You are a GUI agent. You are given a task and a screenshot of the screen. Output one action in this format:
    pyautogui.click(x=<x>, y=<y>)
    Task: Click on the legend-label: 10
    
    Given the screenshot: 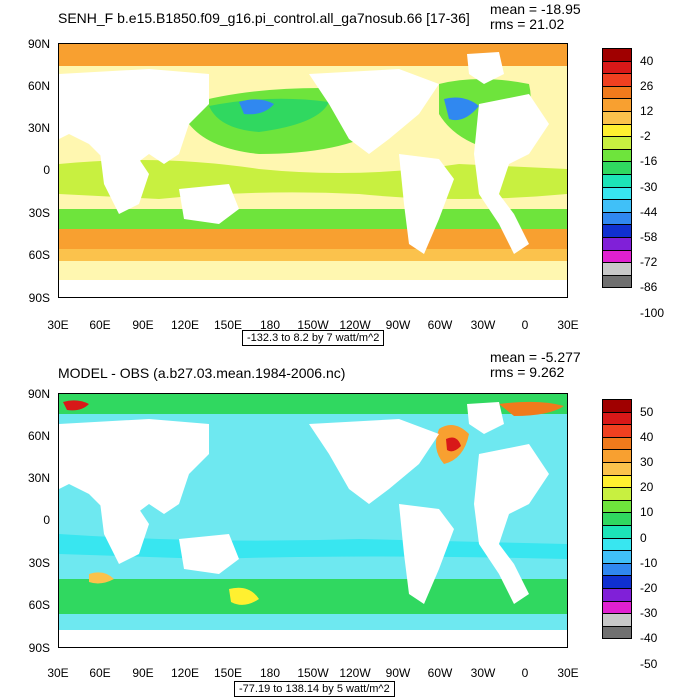 What is the action you would take?
    pyautogui.click(x=647, y=512)
    